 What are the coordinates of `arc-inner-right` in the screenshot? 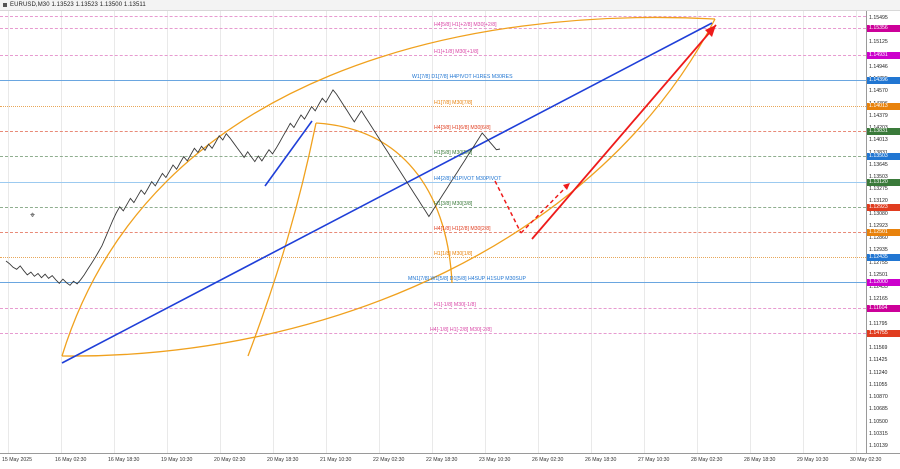 It's located at (384, 203).